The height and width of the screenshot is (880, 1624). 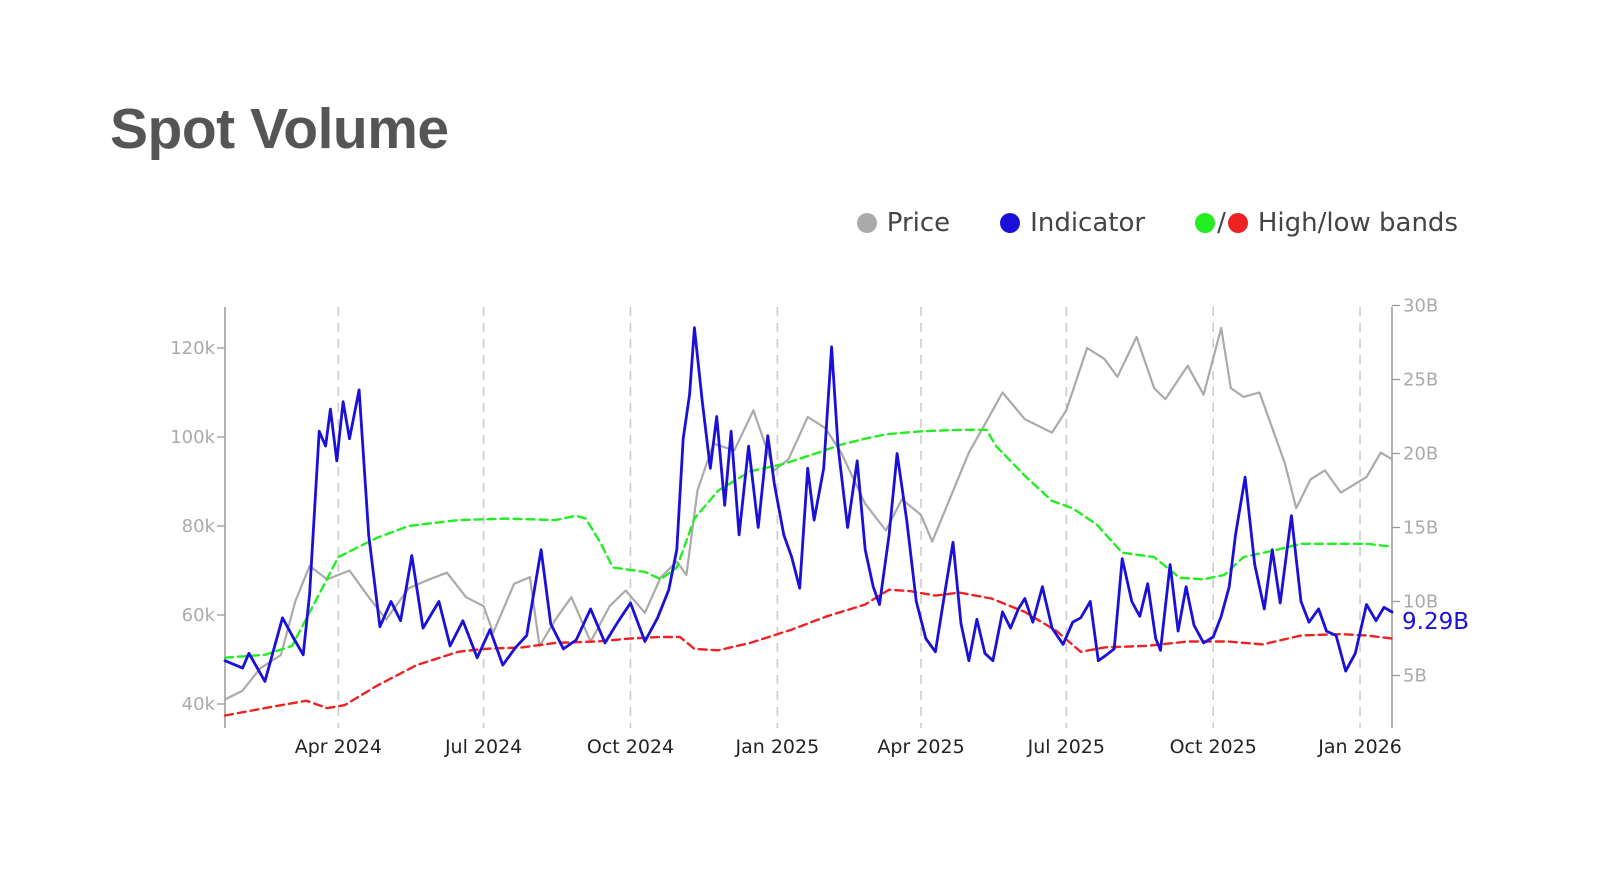 What do you see at coordinates (1237, 223) in the screenshot?
I see `low-band-legend-dot` at bounding box center [1237, 223].